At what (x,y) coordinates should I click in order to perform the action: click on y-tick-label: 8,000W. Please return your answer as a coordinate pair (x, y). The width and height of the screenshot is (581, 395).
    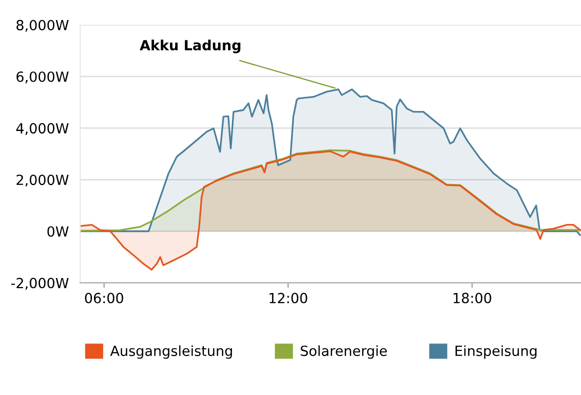
    Looking at the image, I should click on (42, 26).